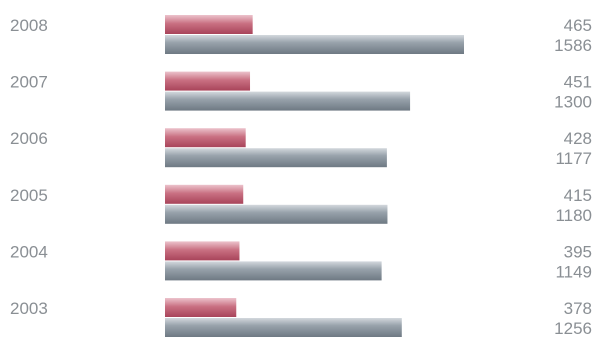 Image resolution: width=594 pixels, height=338 pixels. What do you see at coordinates (578, 25) in the screenshot?
I see `value-label-series-a: 465` at bounding box center [578, 25].